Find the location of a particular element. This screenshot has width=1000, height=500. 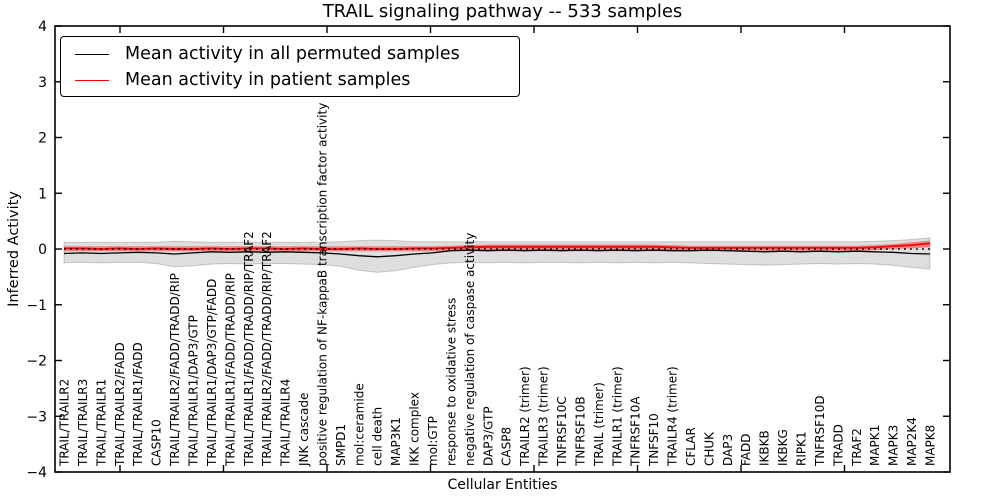

y-tick-label: 1 is located at coordinates (42, 194).